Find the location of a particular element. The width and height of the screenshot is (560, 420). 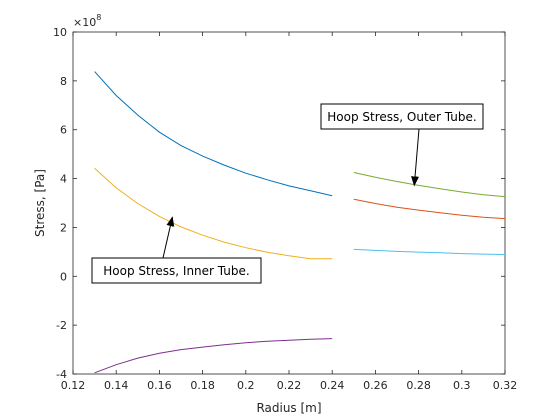

y-tick-label: 4 is located at coordinates (63, 179).